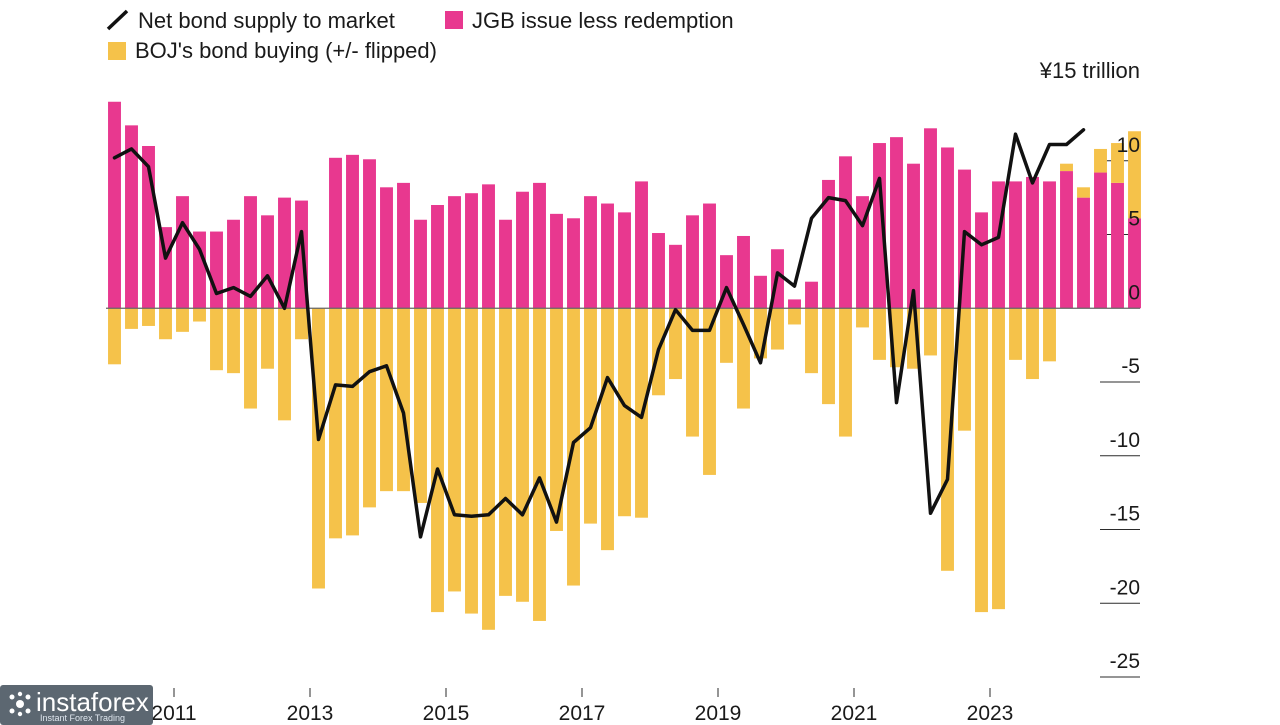 The image size is (1280, 725). What do you see at coordinates (1089, 70) in the screenshot?
I see `y-tick-label: ¥15 trillion` at bounding box center [1089, 70].